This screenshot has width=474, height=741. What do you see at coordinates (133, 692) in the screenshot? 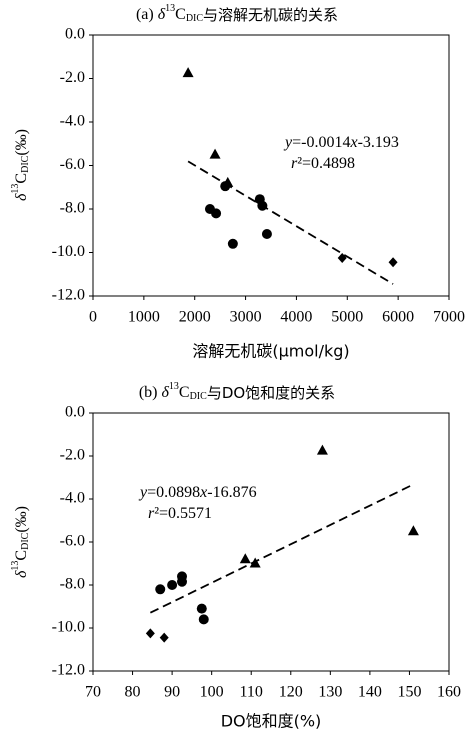
I see `x-tick-label: 80` at bounding box center [133, 692].